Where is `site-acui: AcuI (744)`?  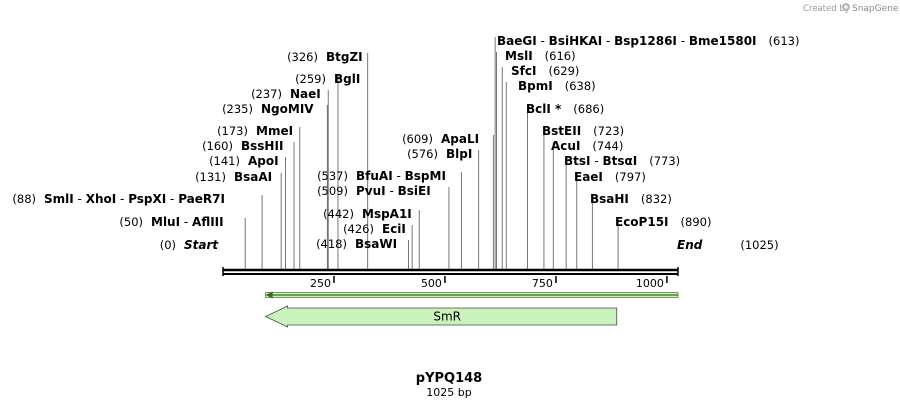 site-acui: AcuI (744) is located at coordinates (587, 204).